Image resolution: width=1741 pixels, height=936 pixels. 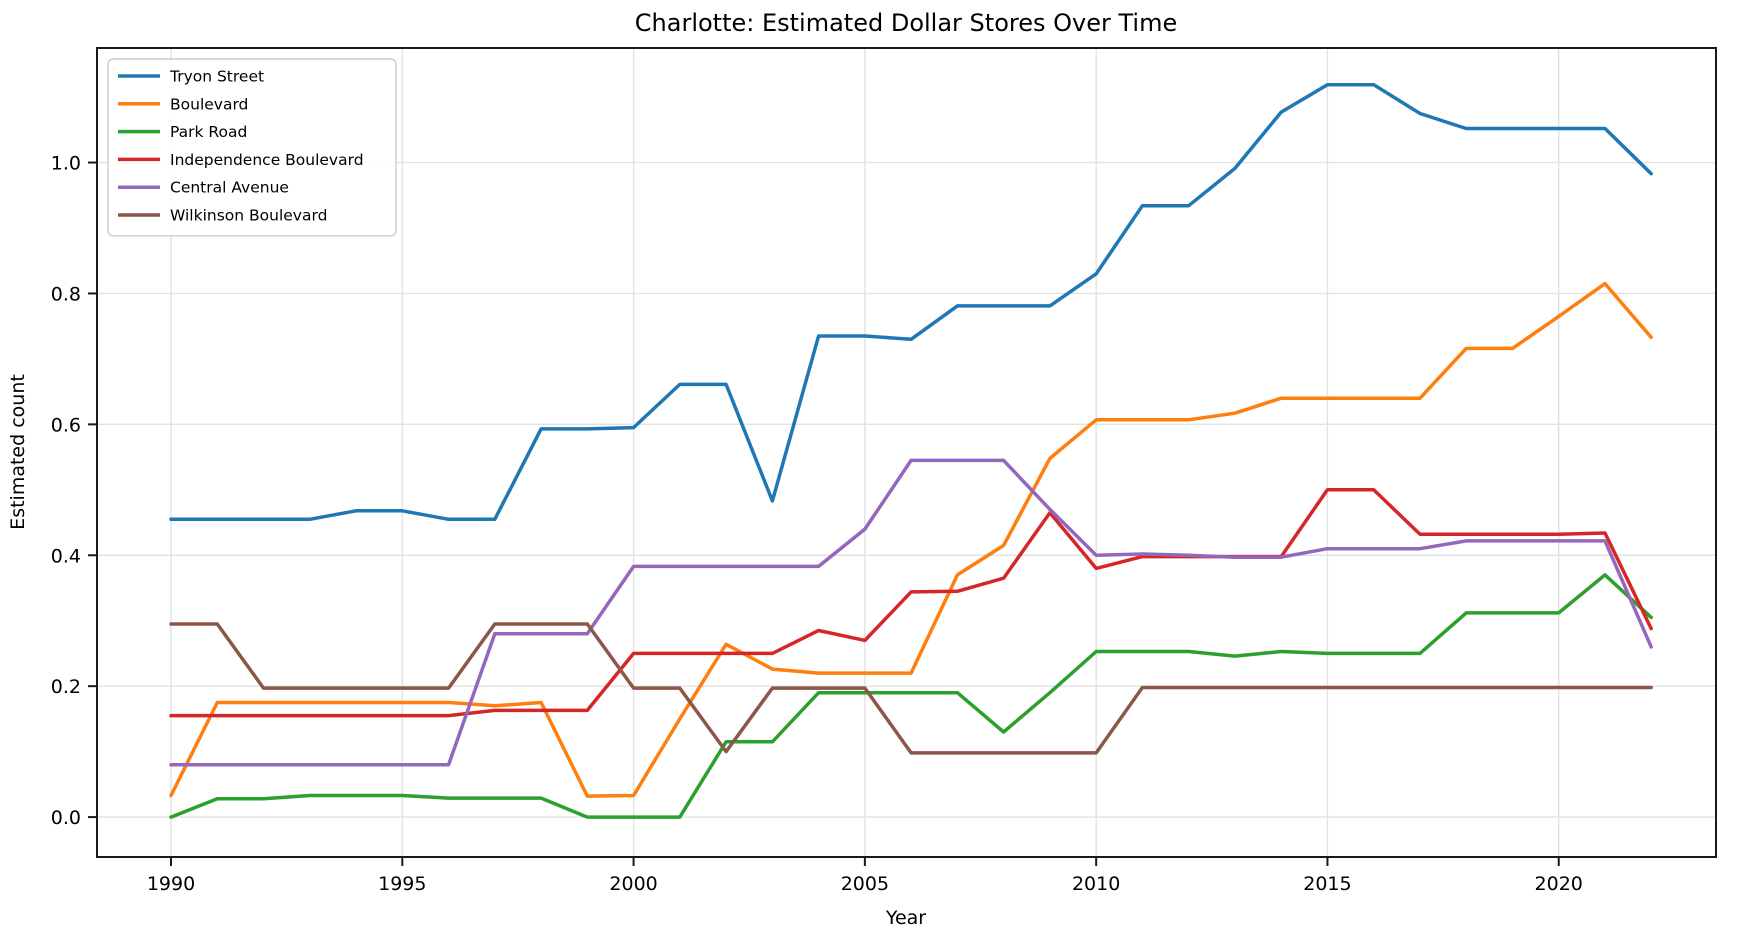 I want to click on legend-label: Tryon Street, so click(x=216, y=77).